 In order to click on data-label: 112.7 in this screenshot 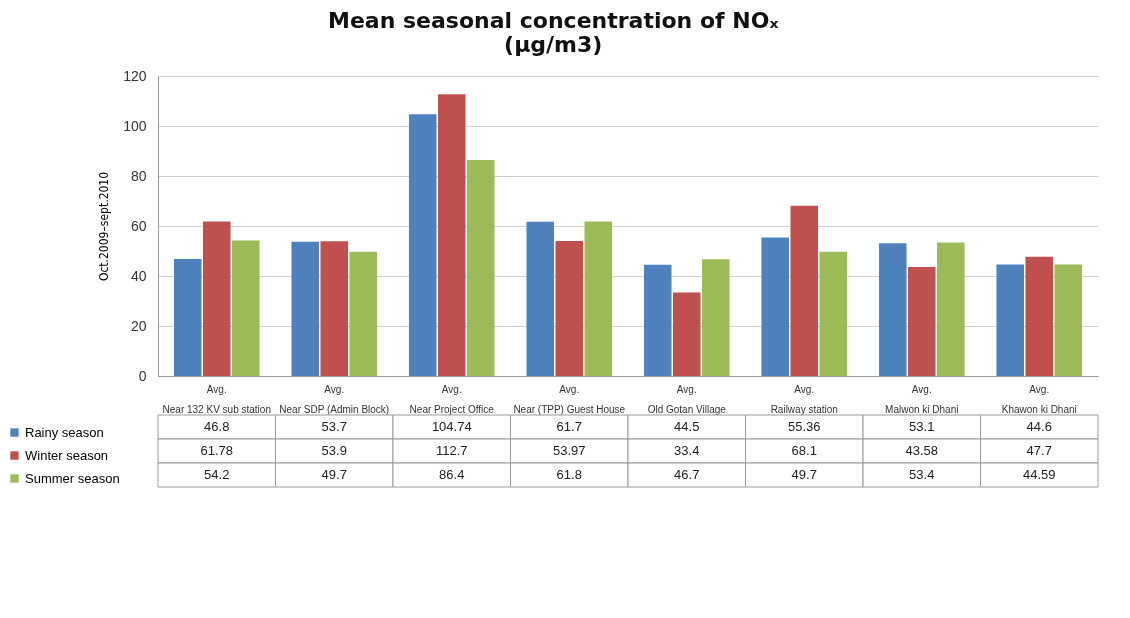, I will do `click(451, 450)`.